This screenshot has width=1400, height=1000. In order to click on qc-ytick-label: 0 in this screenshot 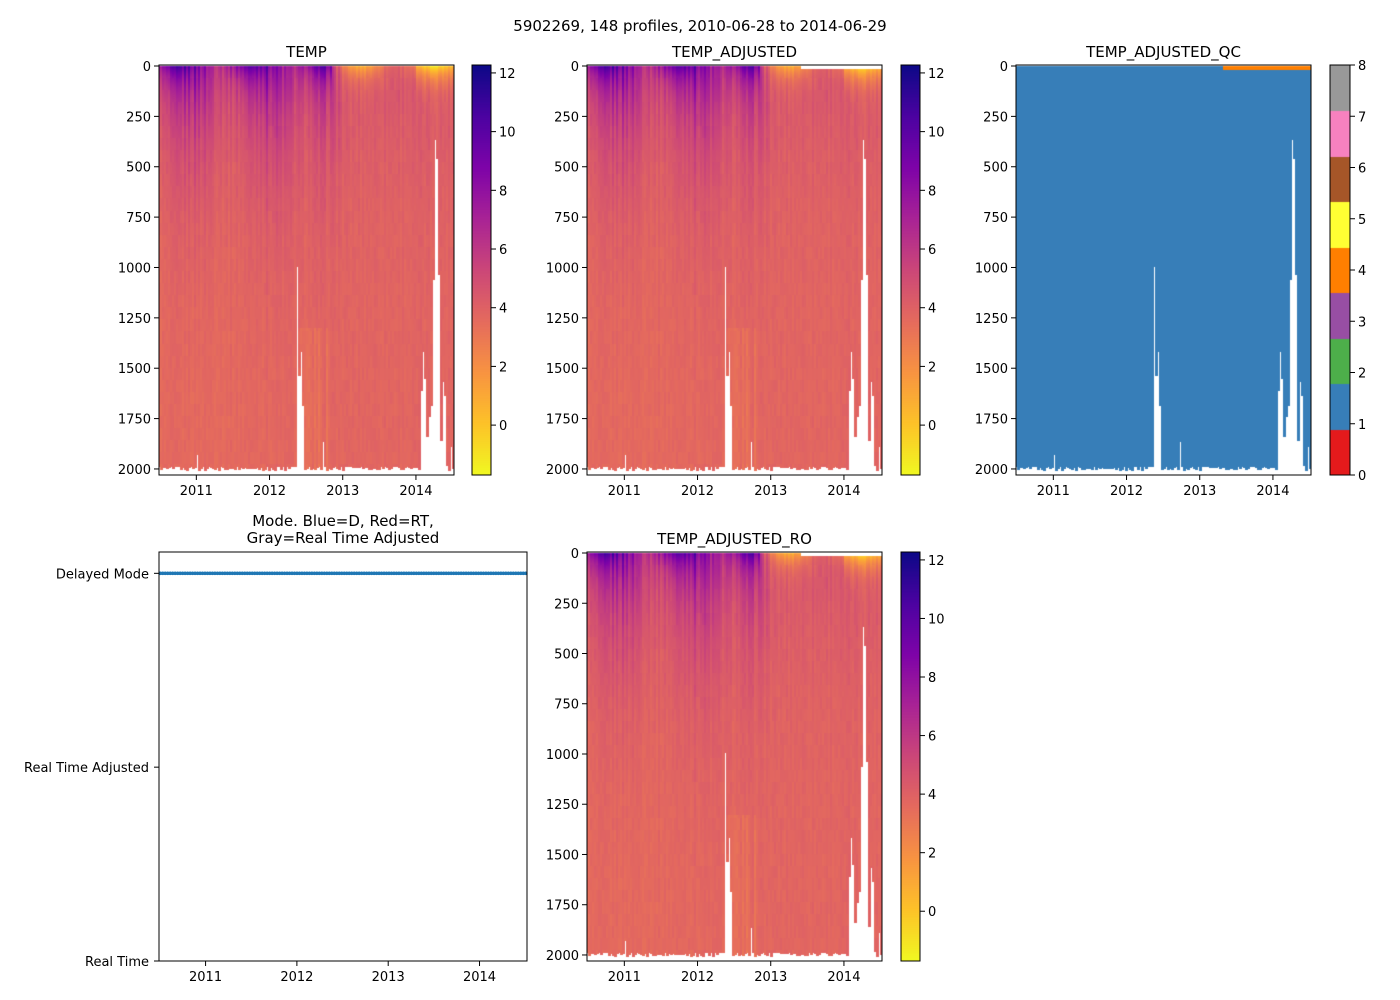, I will do `click(1004, 67)`.